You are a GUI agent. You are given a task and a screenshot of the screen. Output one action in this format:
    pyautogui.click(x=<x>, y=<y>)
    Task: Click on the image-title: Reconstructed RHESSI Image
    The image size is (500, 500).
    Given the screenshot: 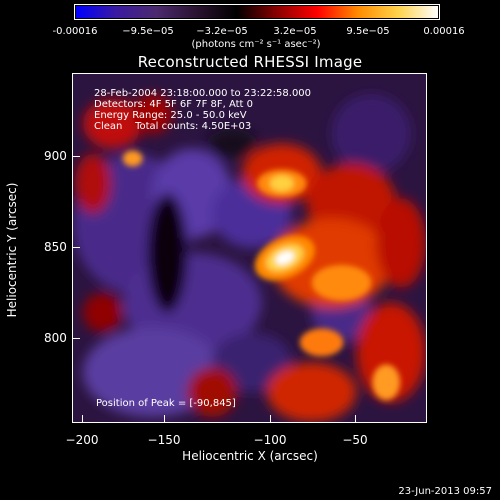 What is the action you would take?
    pyautogui.click(x=250, y=62)
    